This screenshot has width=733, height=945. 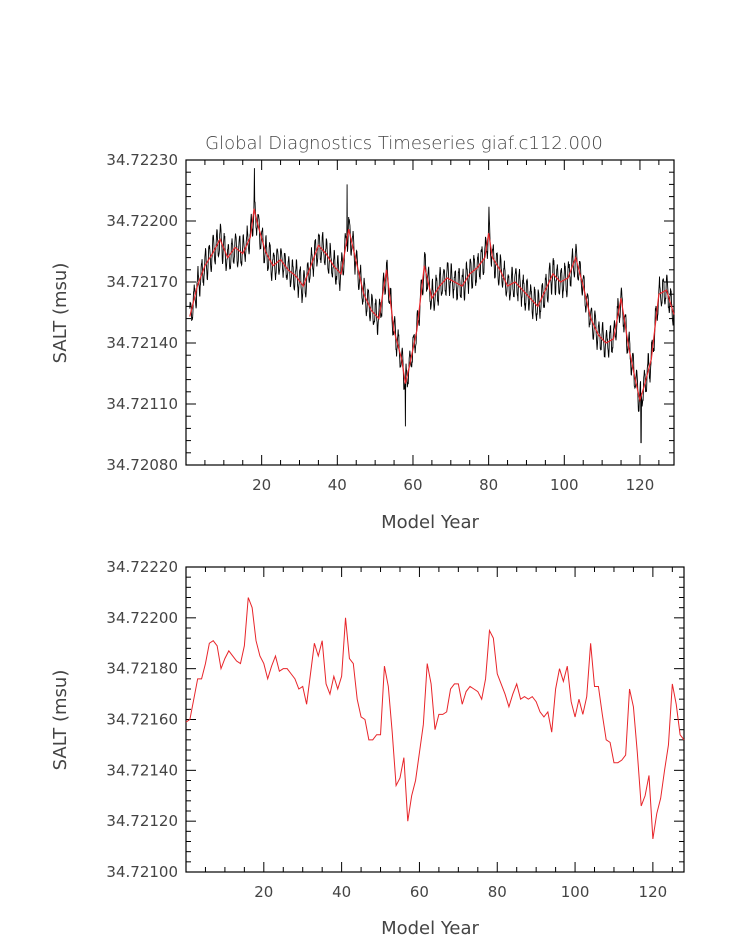 I want to click on series-line-annual-top, so click(x=432, y=305).